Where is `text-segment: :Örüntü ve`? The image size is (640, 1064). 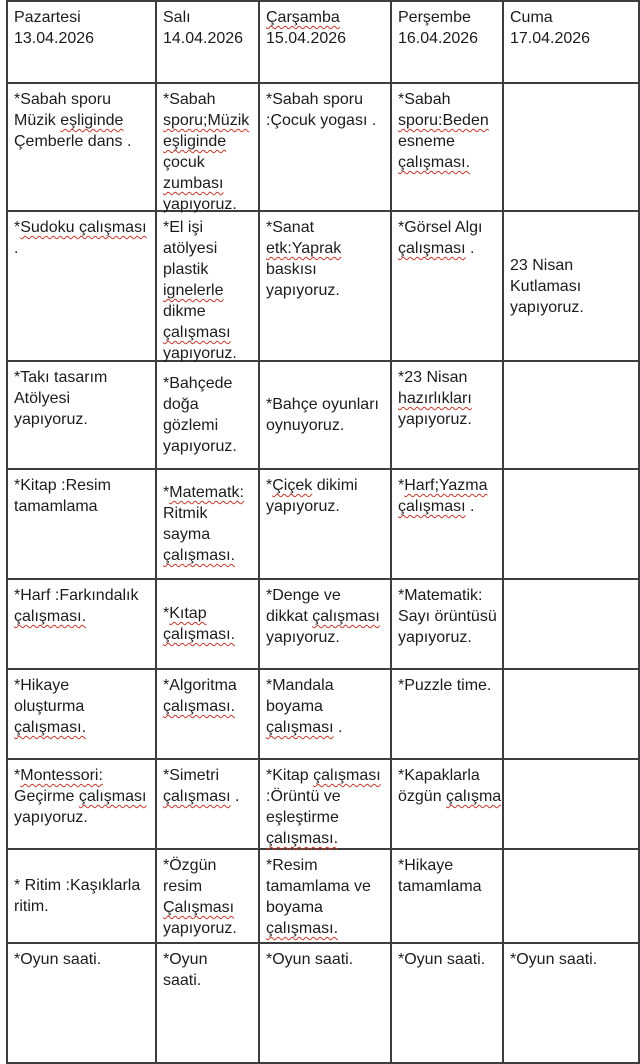
text-segment: :Örüntü ve is located at coordinates (303, 796).